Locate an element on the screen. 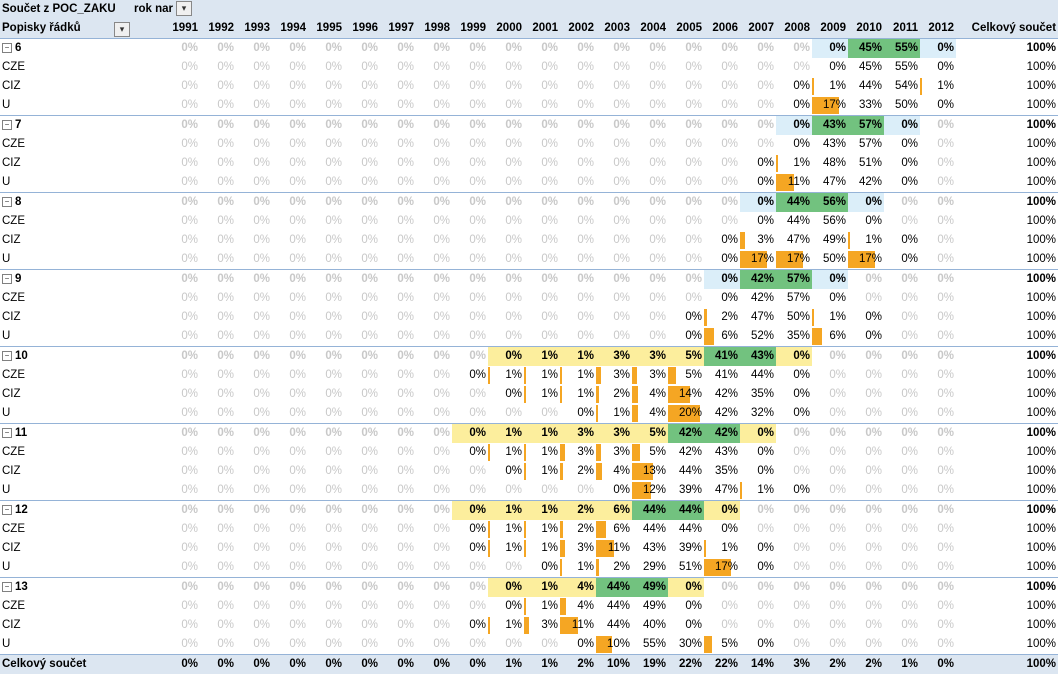 This screenshot has height=674, width=1058. row-label-text: U is located at coordinates (6, 567).